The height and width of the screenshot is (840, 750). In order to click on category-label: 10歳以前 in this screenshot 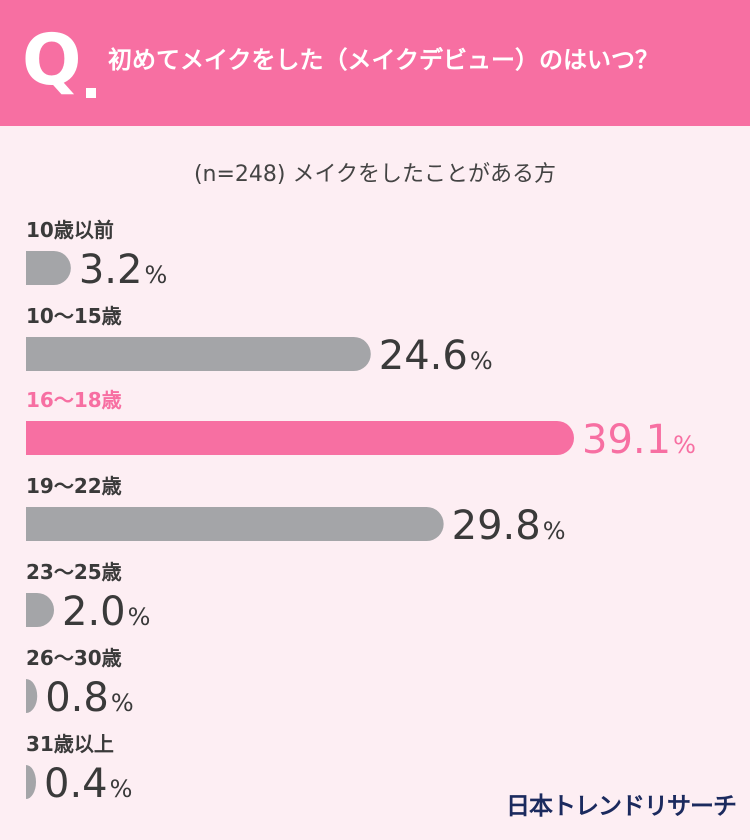, I will do `click(70, 230)`.